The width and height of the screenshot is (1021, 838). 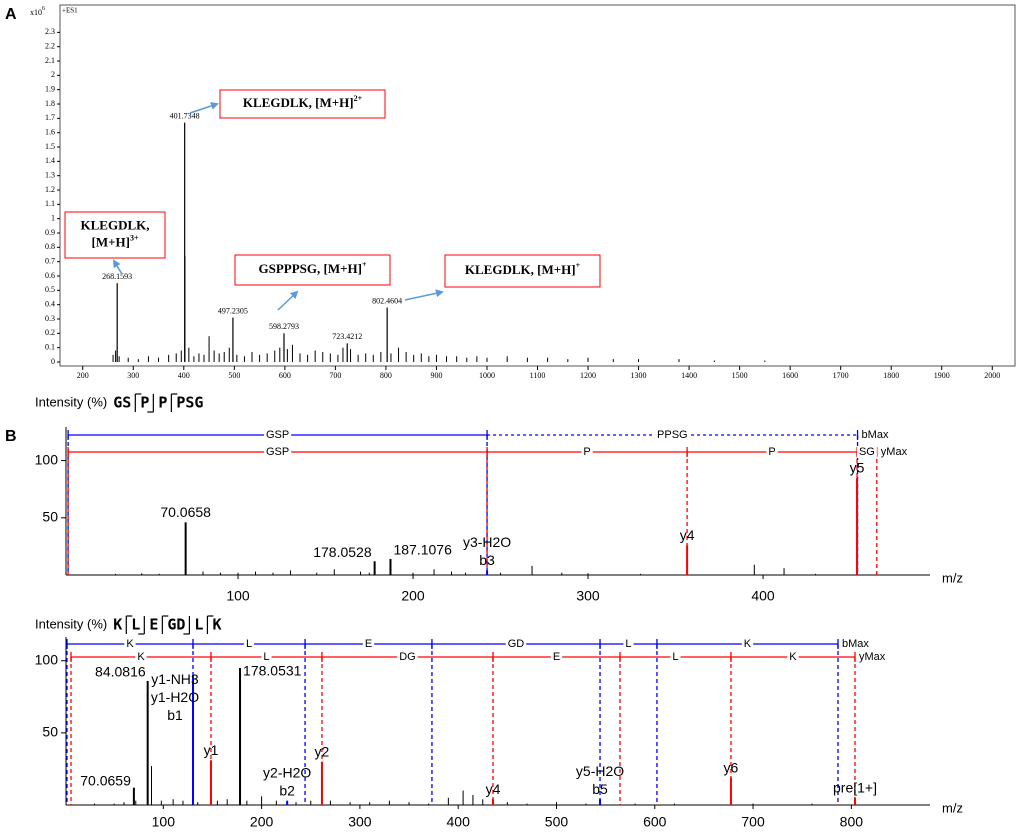 I want to click on y-tick-label: 0.2, so click(x=50, y=332).